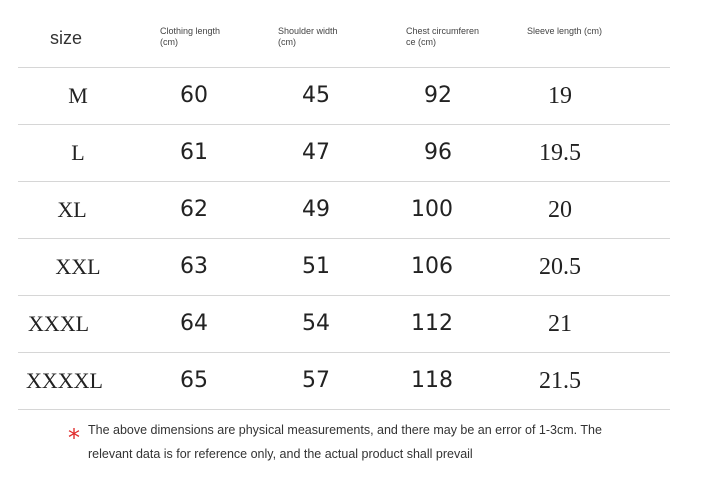 The width and height of the screenshot is (706, 503). What do you see at coordinates (560, 381) in the screenshot?
I see `cell-sleeve-length: 21.5` at bounding box center [560, 381].